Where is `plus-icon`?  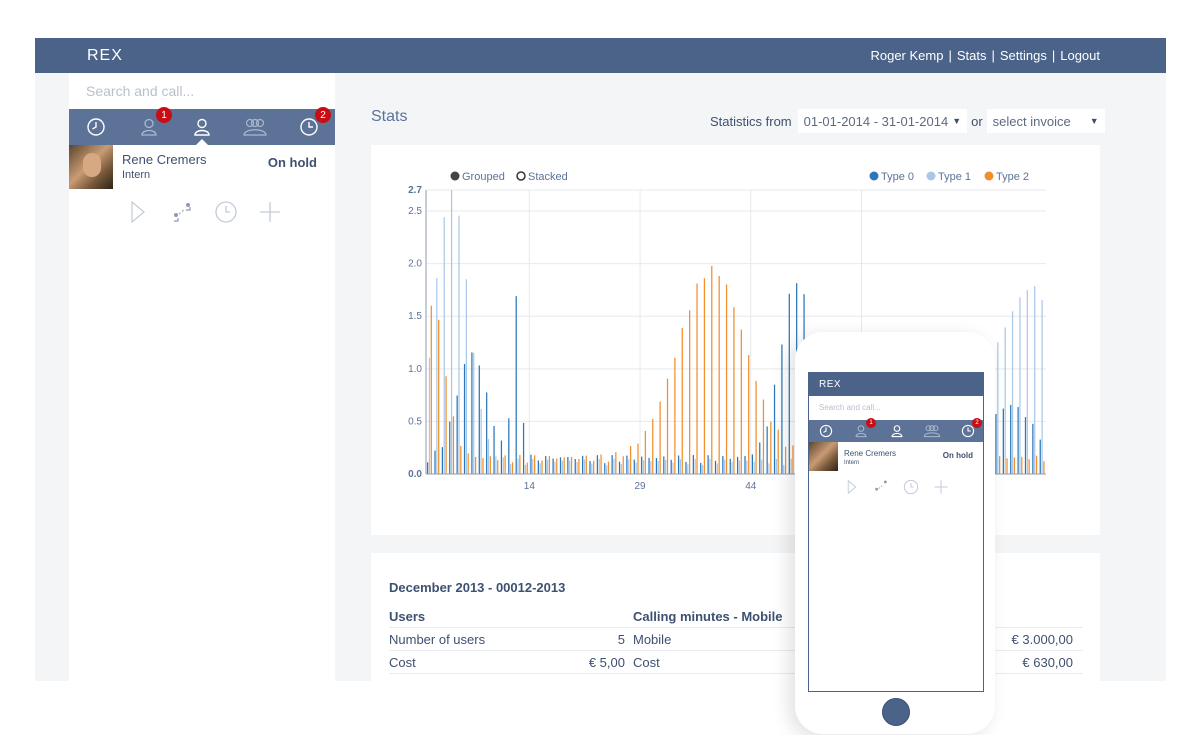
plus-icon is located at coordinates (941, 487).